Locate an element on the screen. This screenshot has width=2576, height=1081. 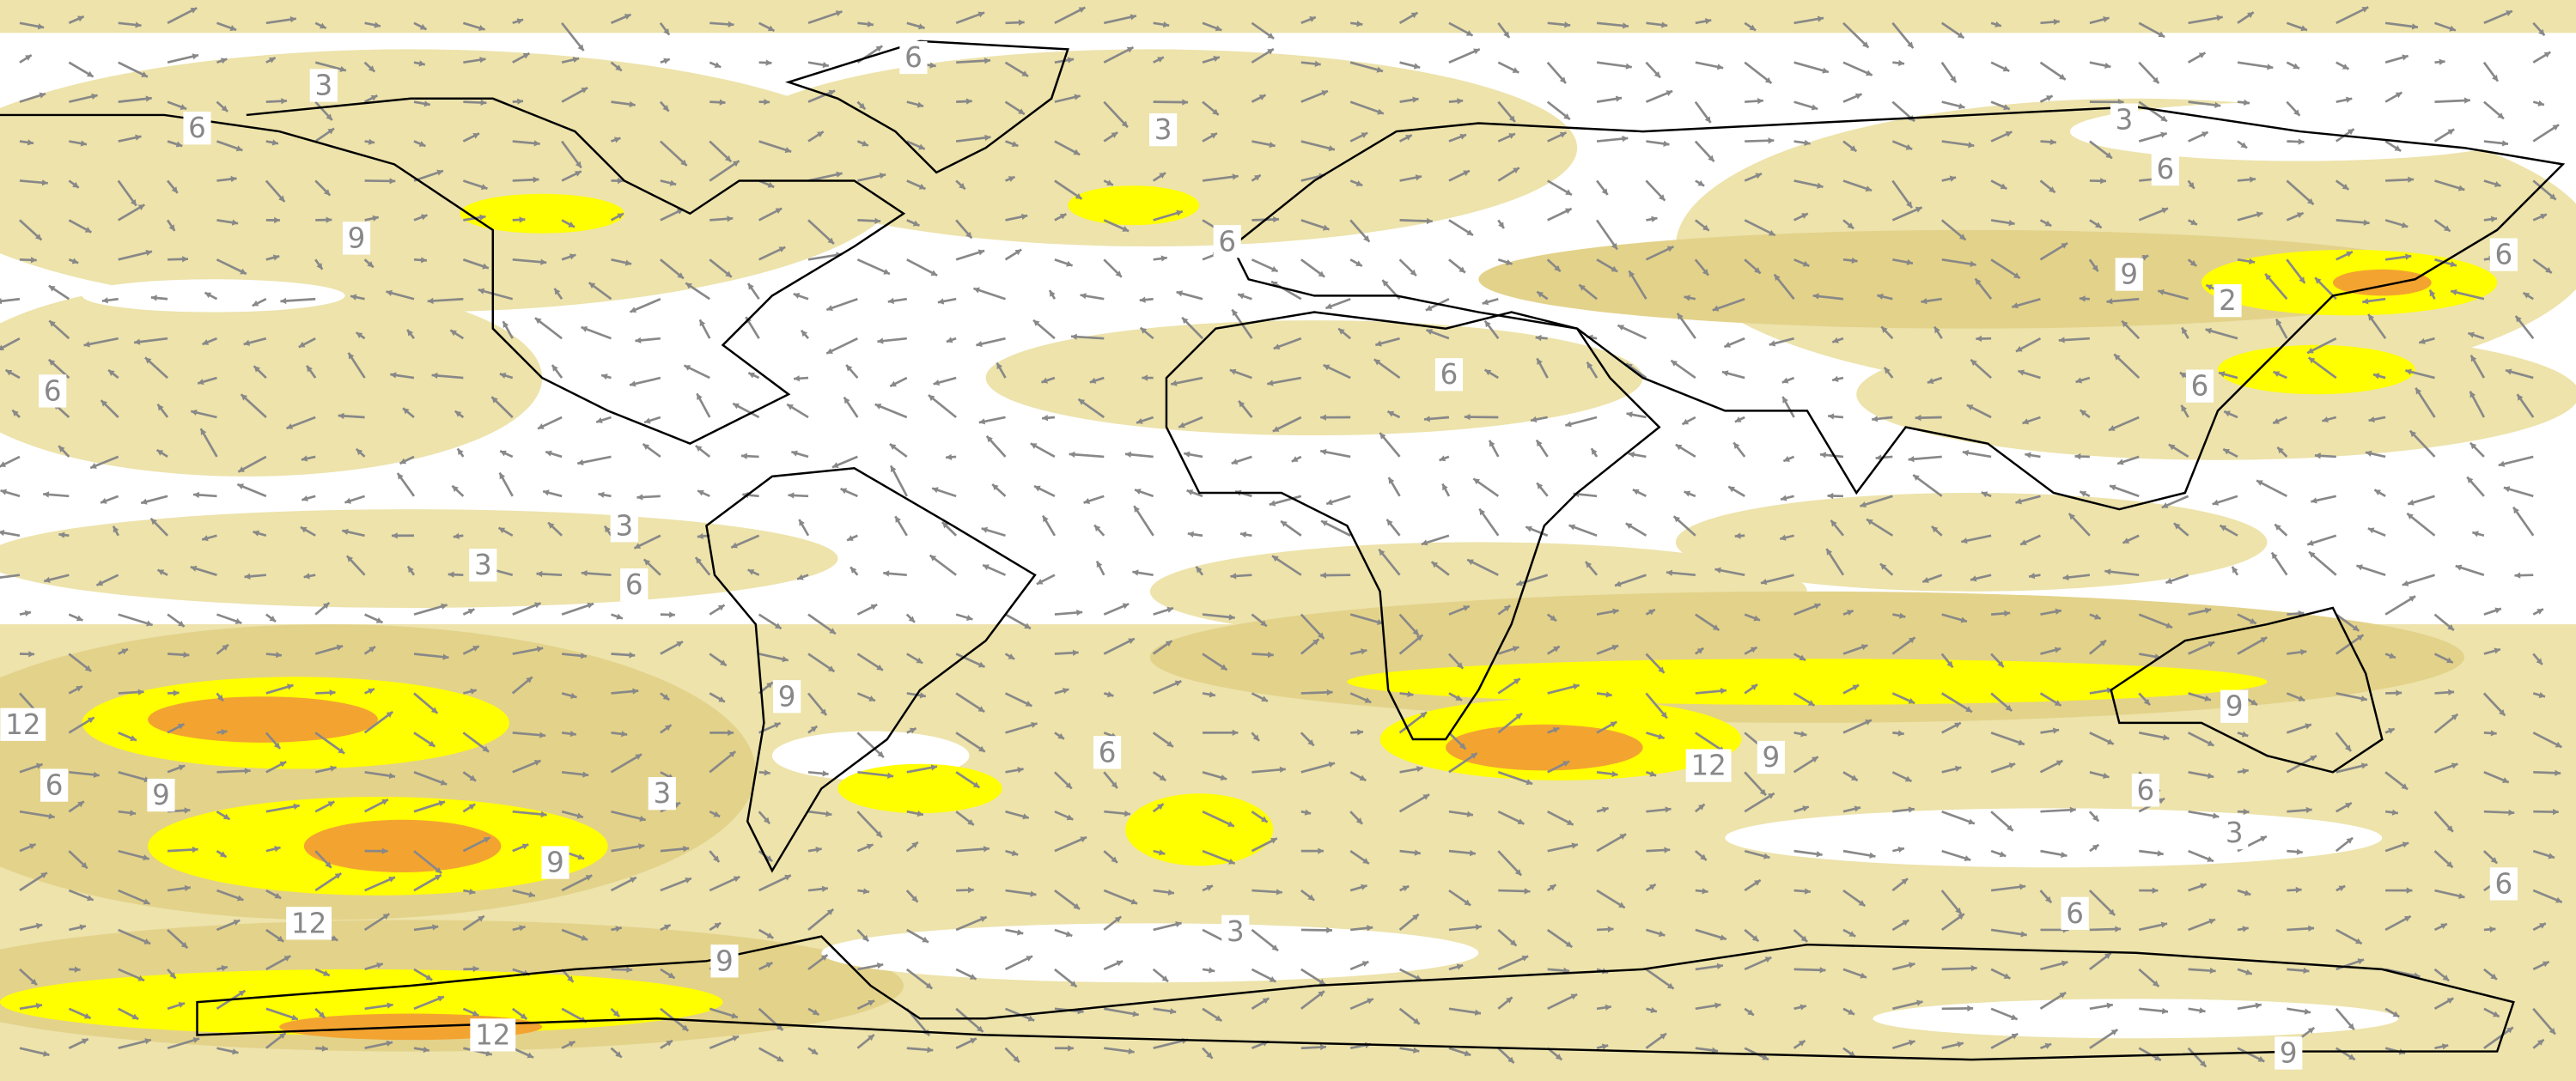
contour-label: 12 is located at coordinates (492, 1034).